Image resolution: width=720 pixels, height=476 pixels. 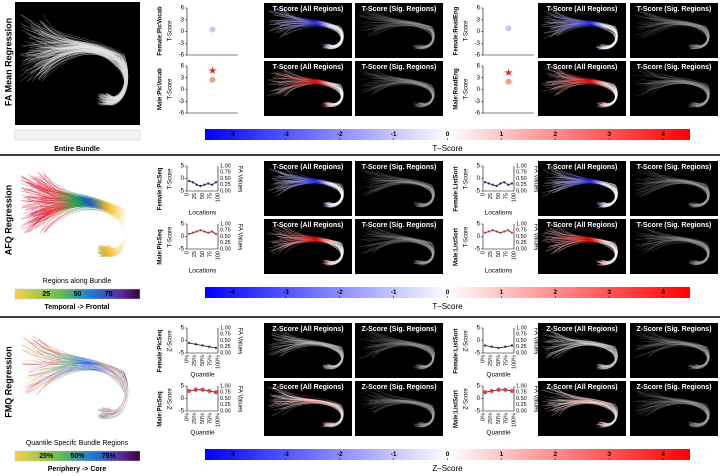 I want to click on y2-tick-label: 0.50, so click(x=521, y=399).